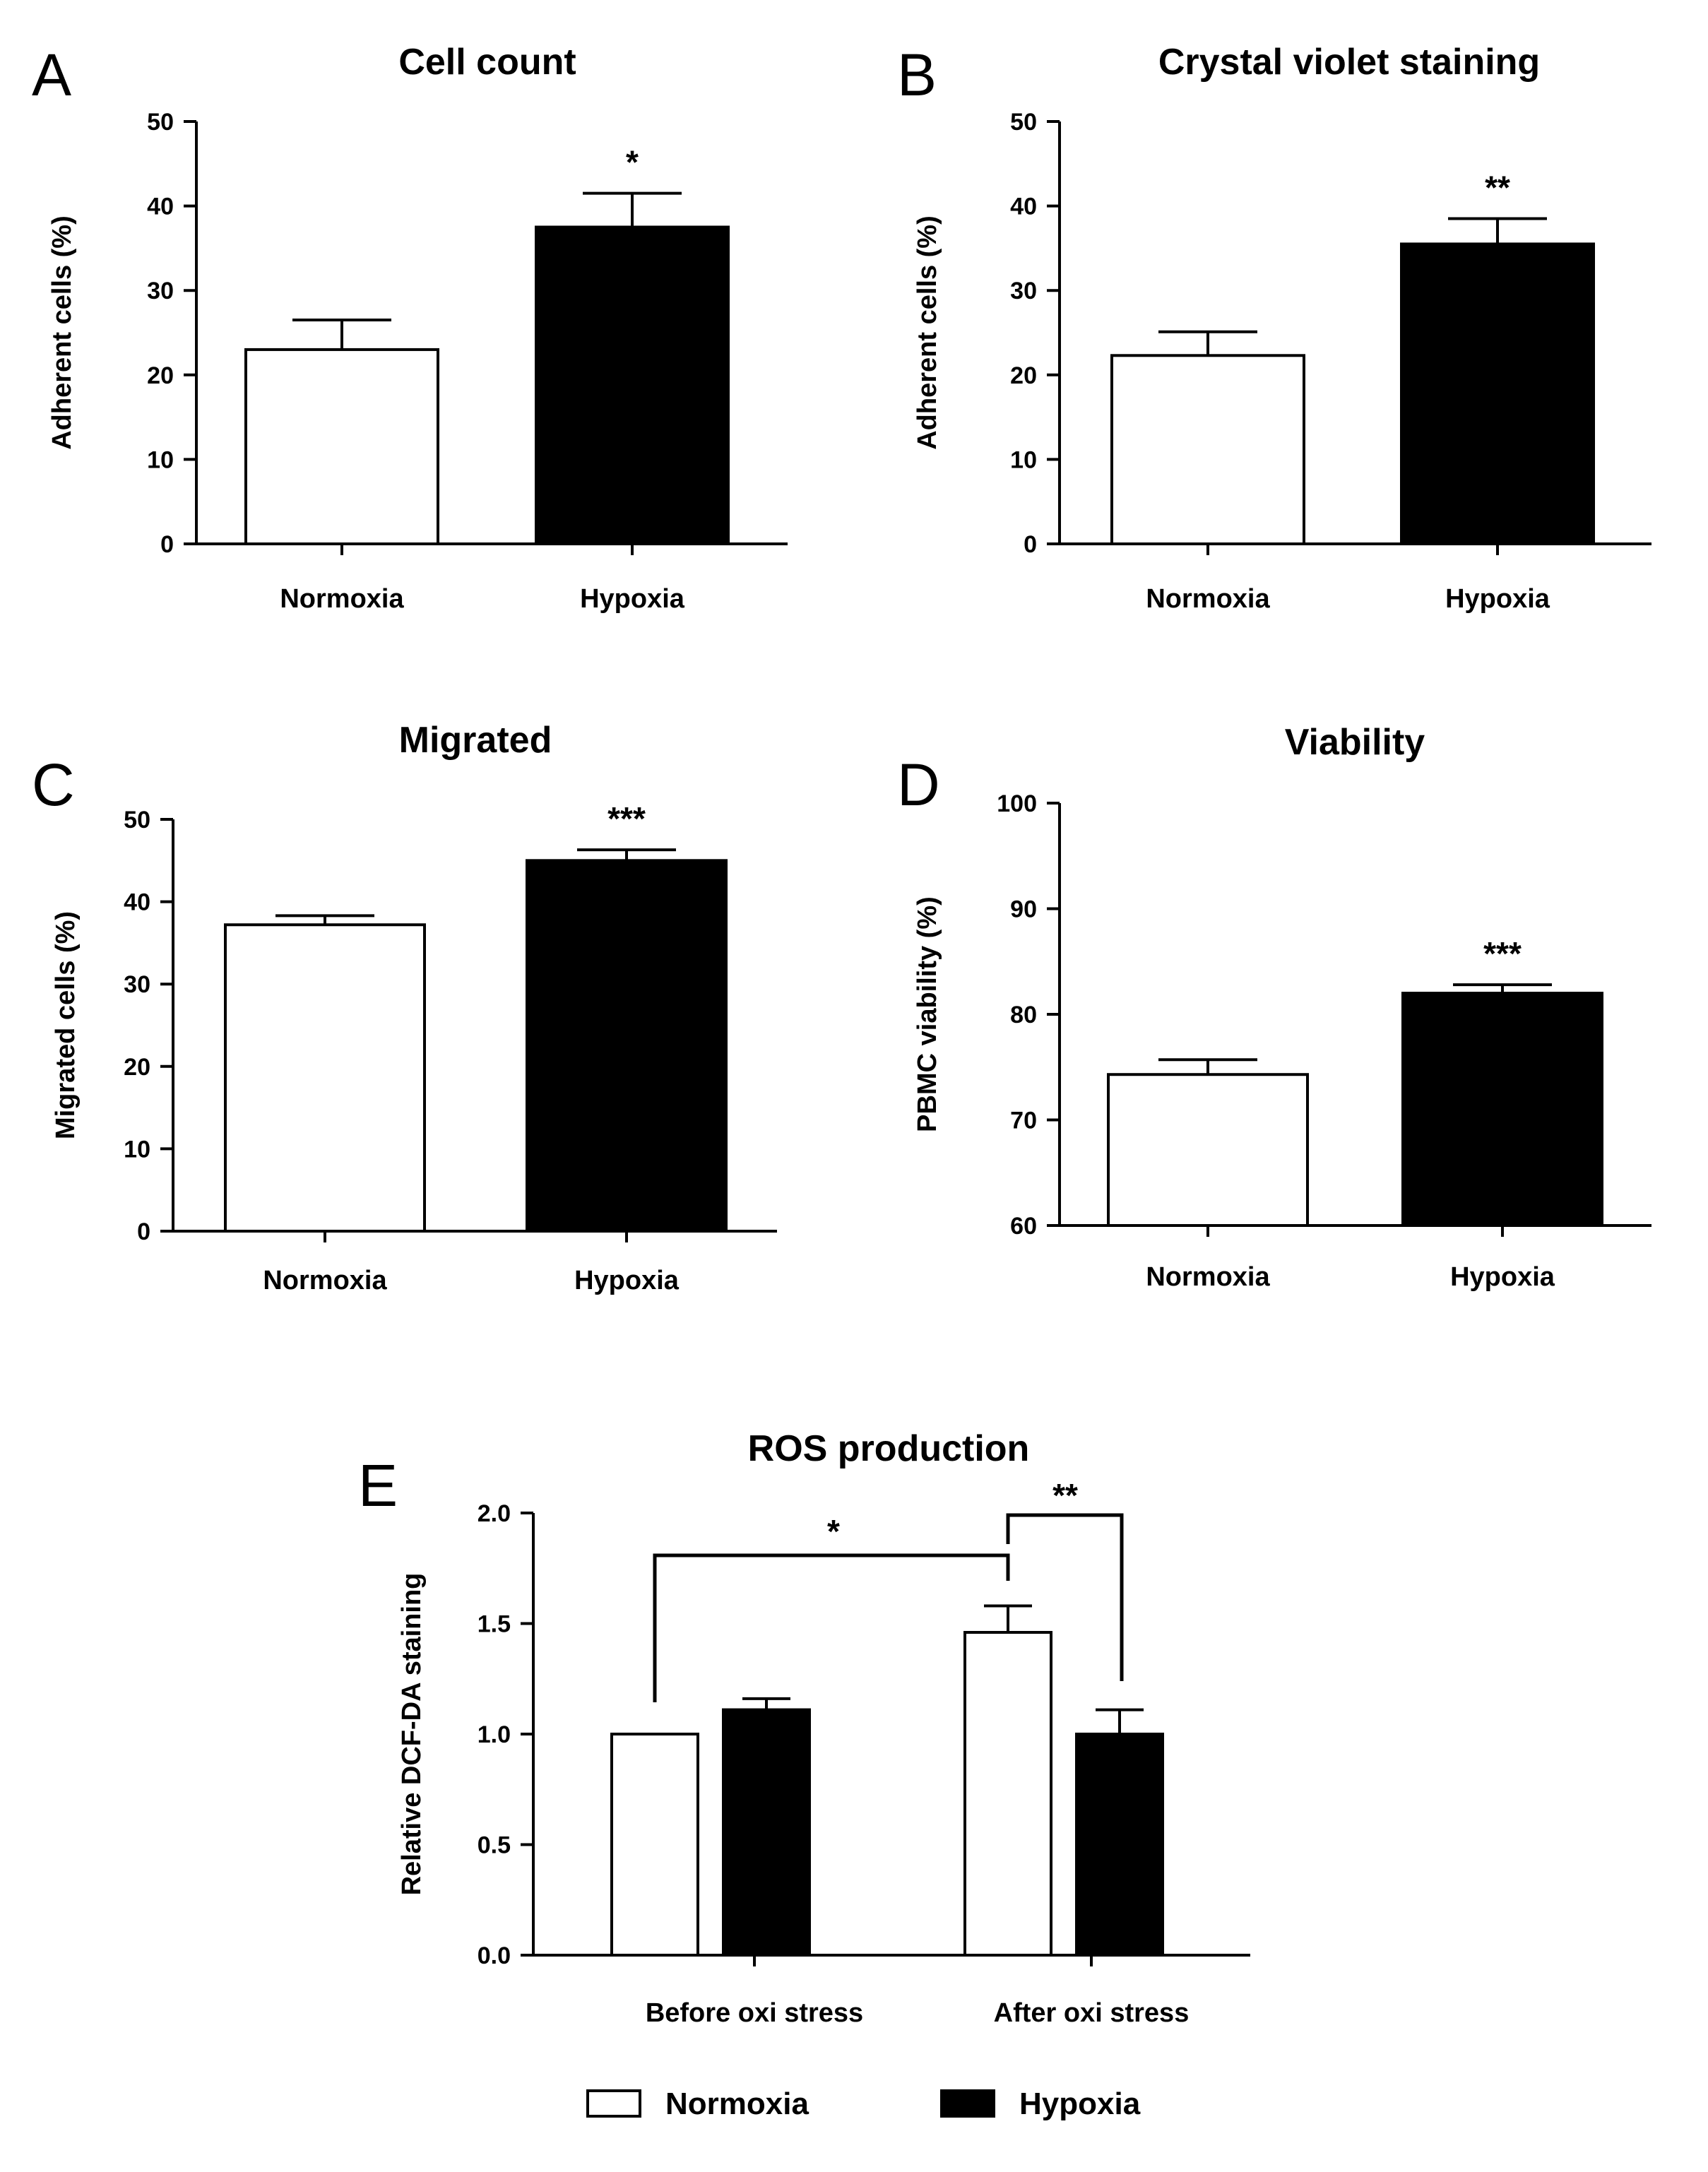 The image size is (1708, 2172). Describe the element at coordinates (1355, 742) in the screenshot. I see `chart-title: Viability` at that location.